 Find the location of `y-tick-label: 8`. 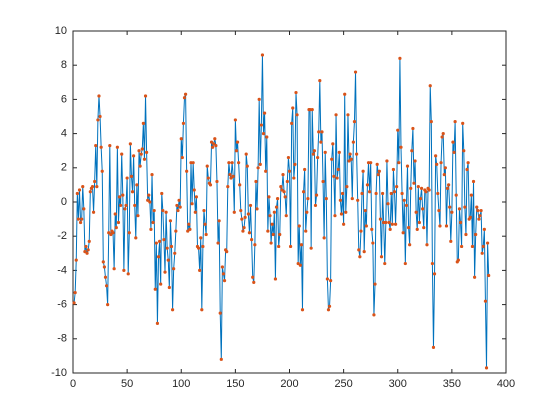

y-tick-label: 8 is located at coordinates (64, 65).